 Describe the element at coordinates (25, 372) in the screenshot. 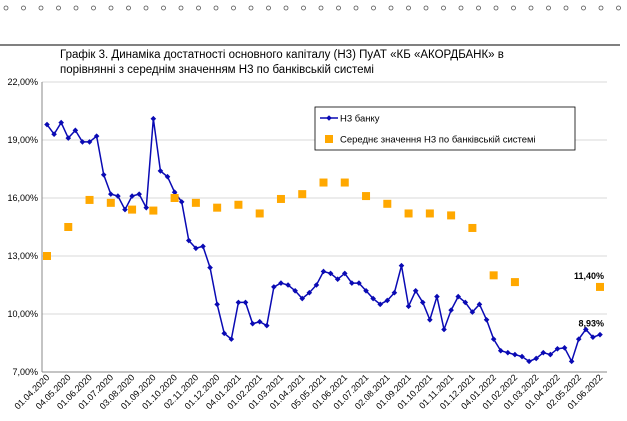

I see `y-tick-label: 7,00%` at that location.